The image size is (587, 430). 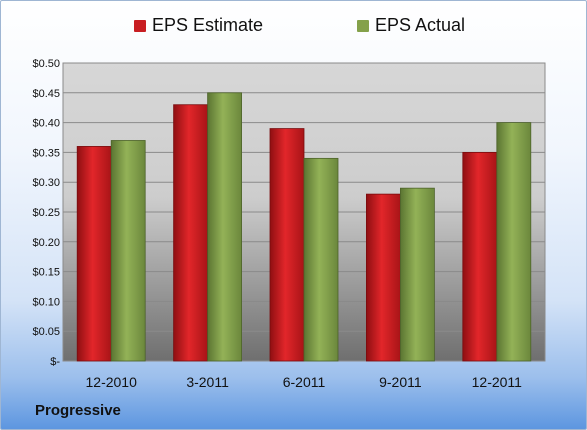 I want to click on legend-label-actual: EPS Actual, so click(x=420, y=25).